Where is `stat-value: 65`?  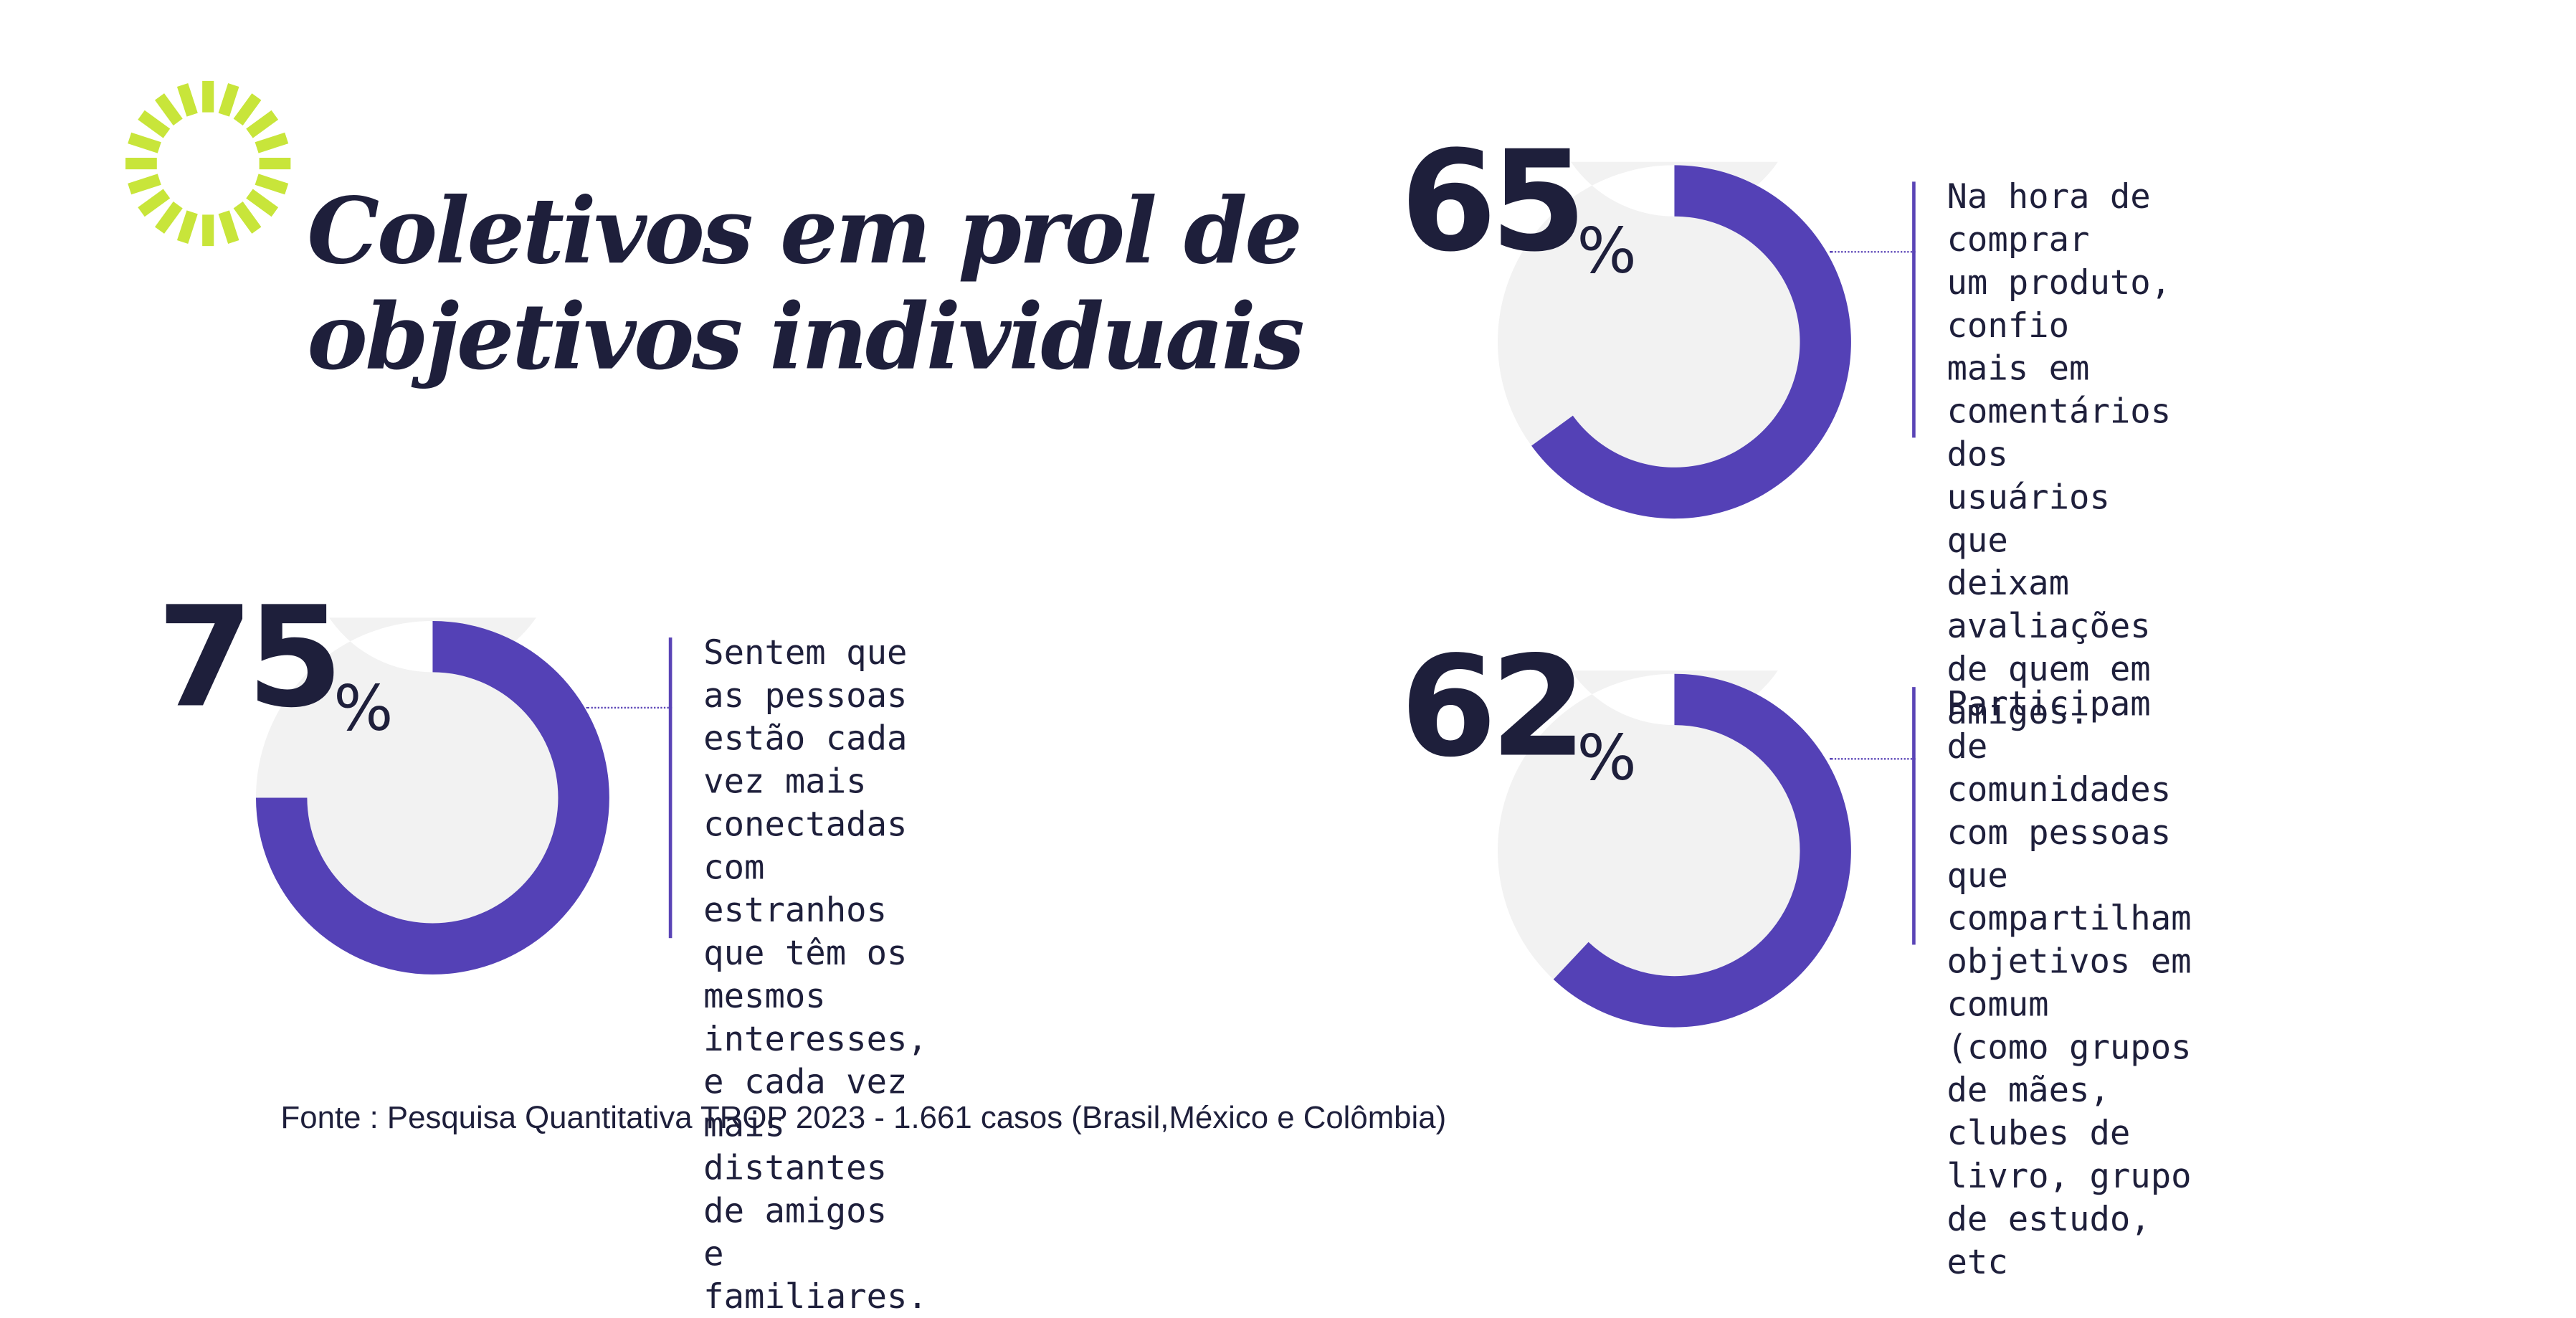
stat-value: 65 is located at coordinates (1494, 201).